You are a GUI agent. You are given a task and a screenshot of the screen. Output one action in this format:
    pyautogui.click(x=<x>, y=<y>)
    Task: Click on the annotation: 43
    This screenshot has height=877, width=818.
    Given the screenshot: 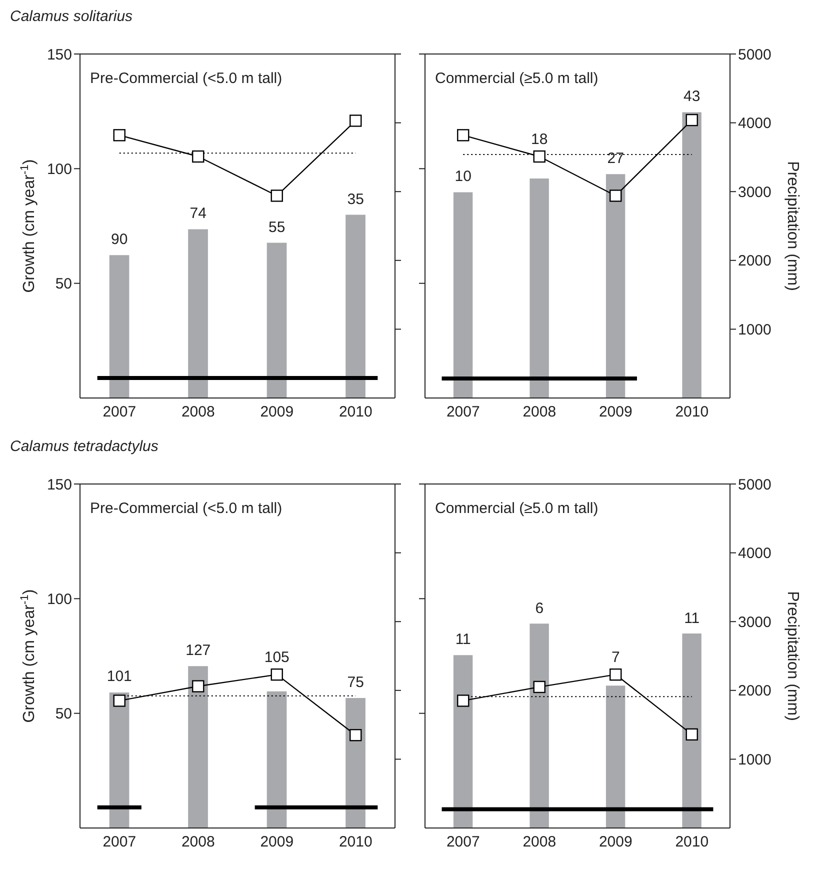 What is the action you would take?
    pyautogui.click(x=692, y=97)
    